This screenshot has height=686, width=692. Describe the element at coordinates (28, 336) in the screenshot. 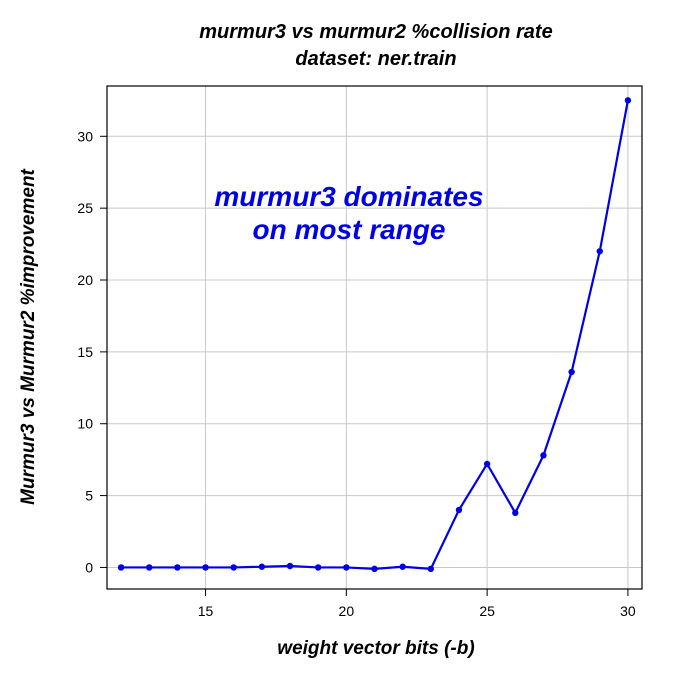

I see `y-axis-label: Murmur3 vs Murmur2 %improvement` at that location.